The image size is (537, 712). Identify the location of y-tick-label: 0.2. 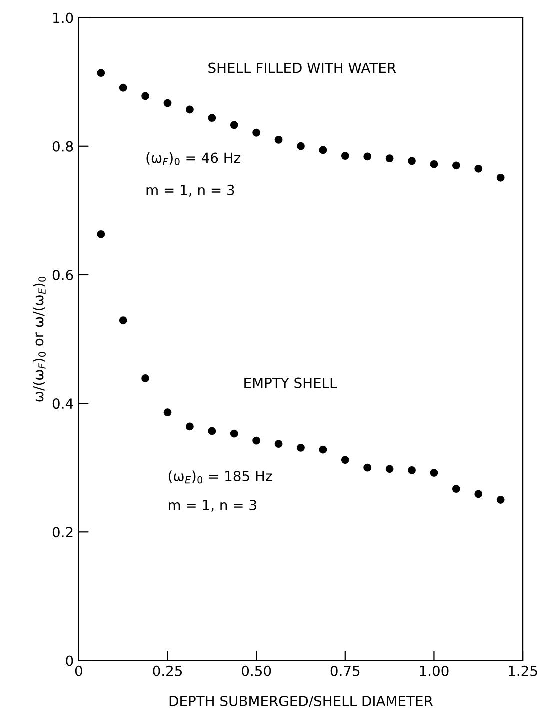
(62, 532).